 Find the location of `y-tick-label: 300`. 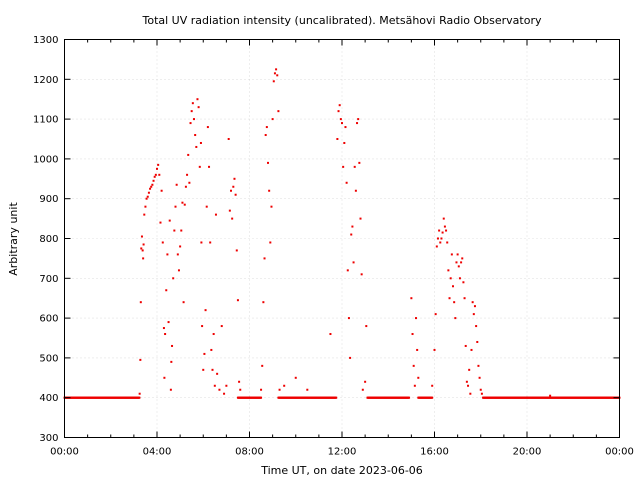

y-tick-label: 300 is located at coordinates (48, 438).